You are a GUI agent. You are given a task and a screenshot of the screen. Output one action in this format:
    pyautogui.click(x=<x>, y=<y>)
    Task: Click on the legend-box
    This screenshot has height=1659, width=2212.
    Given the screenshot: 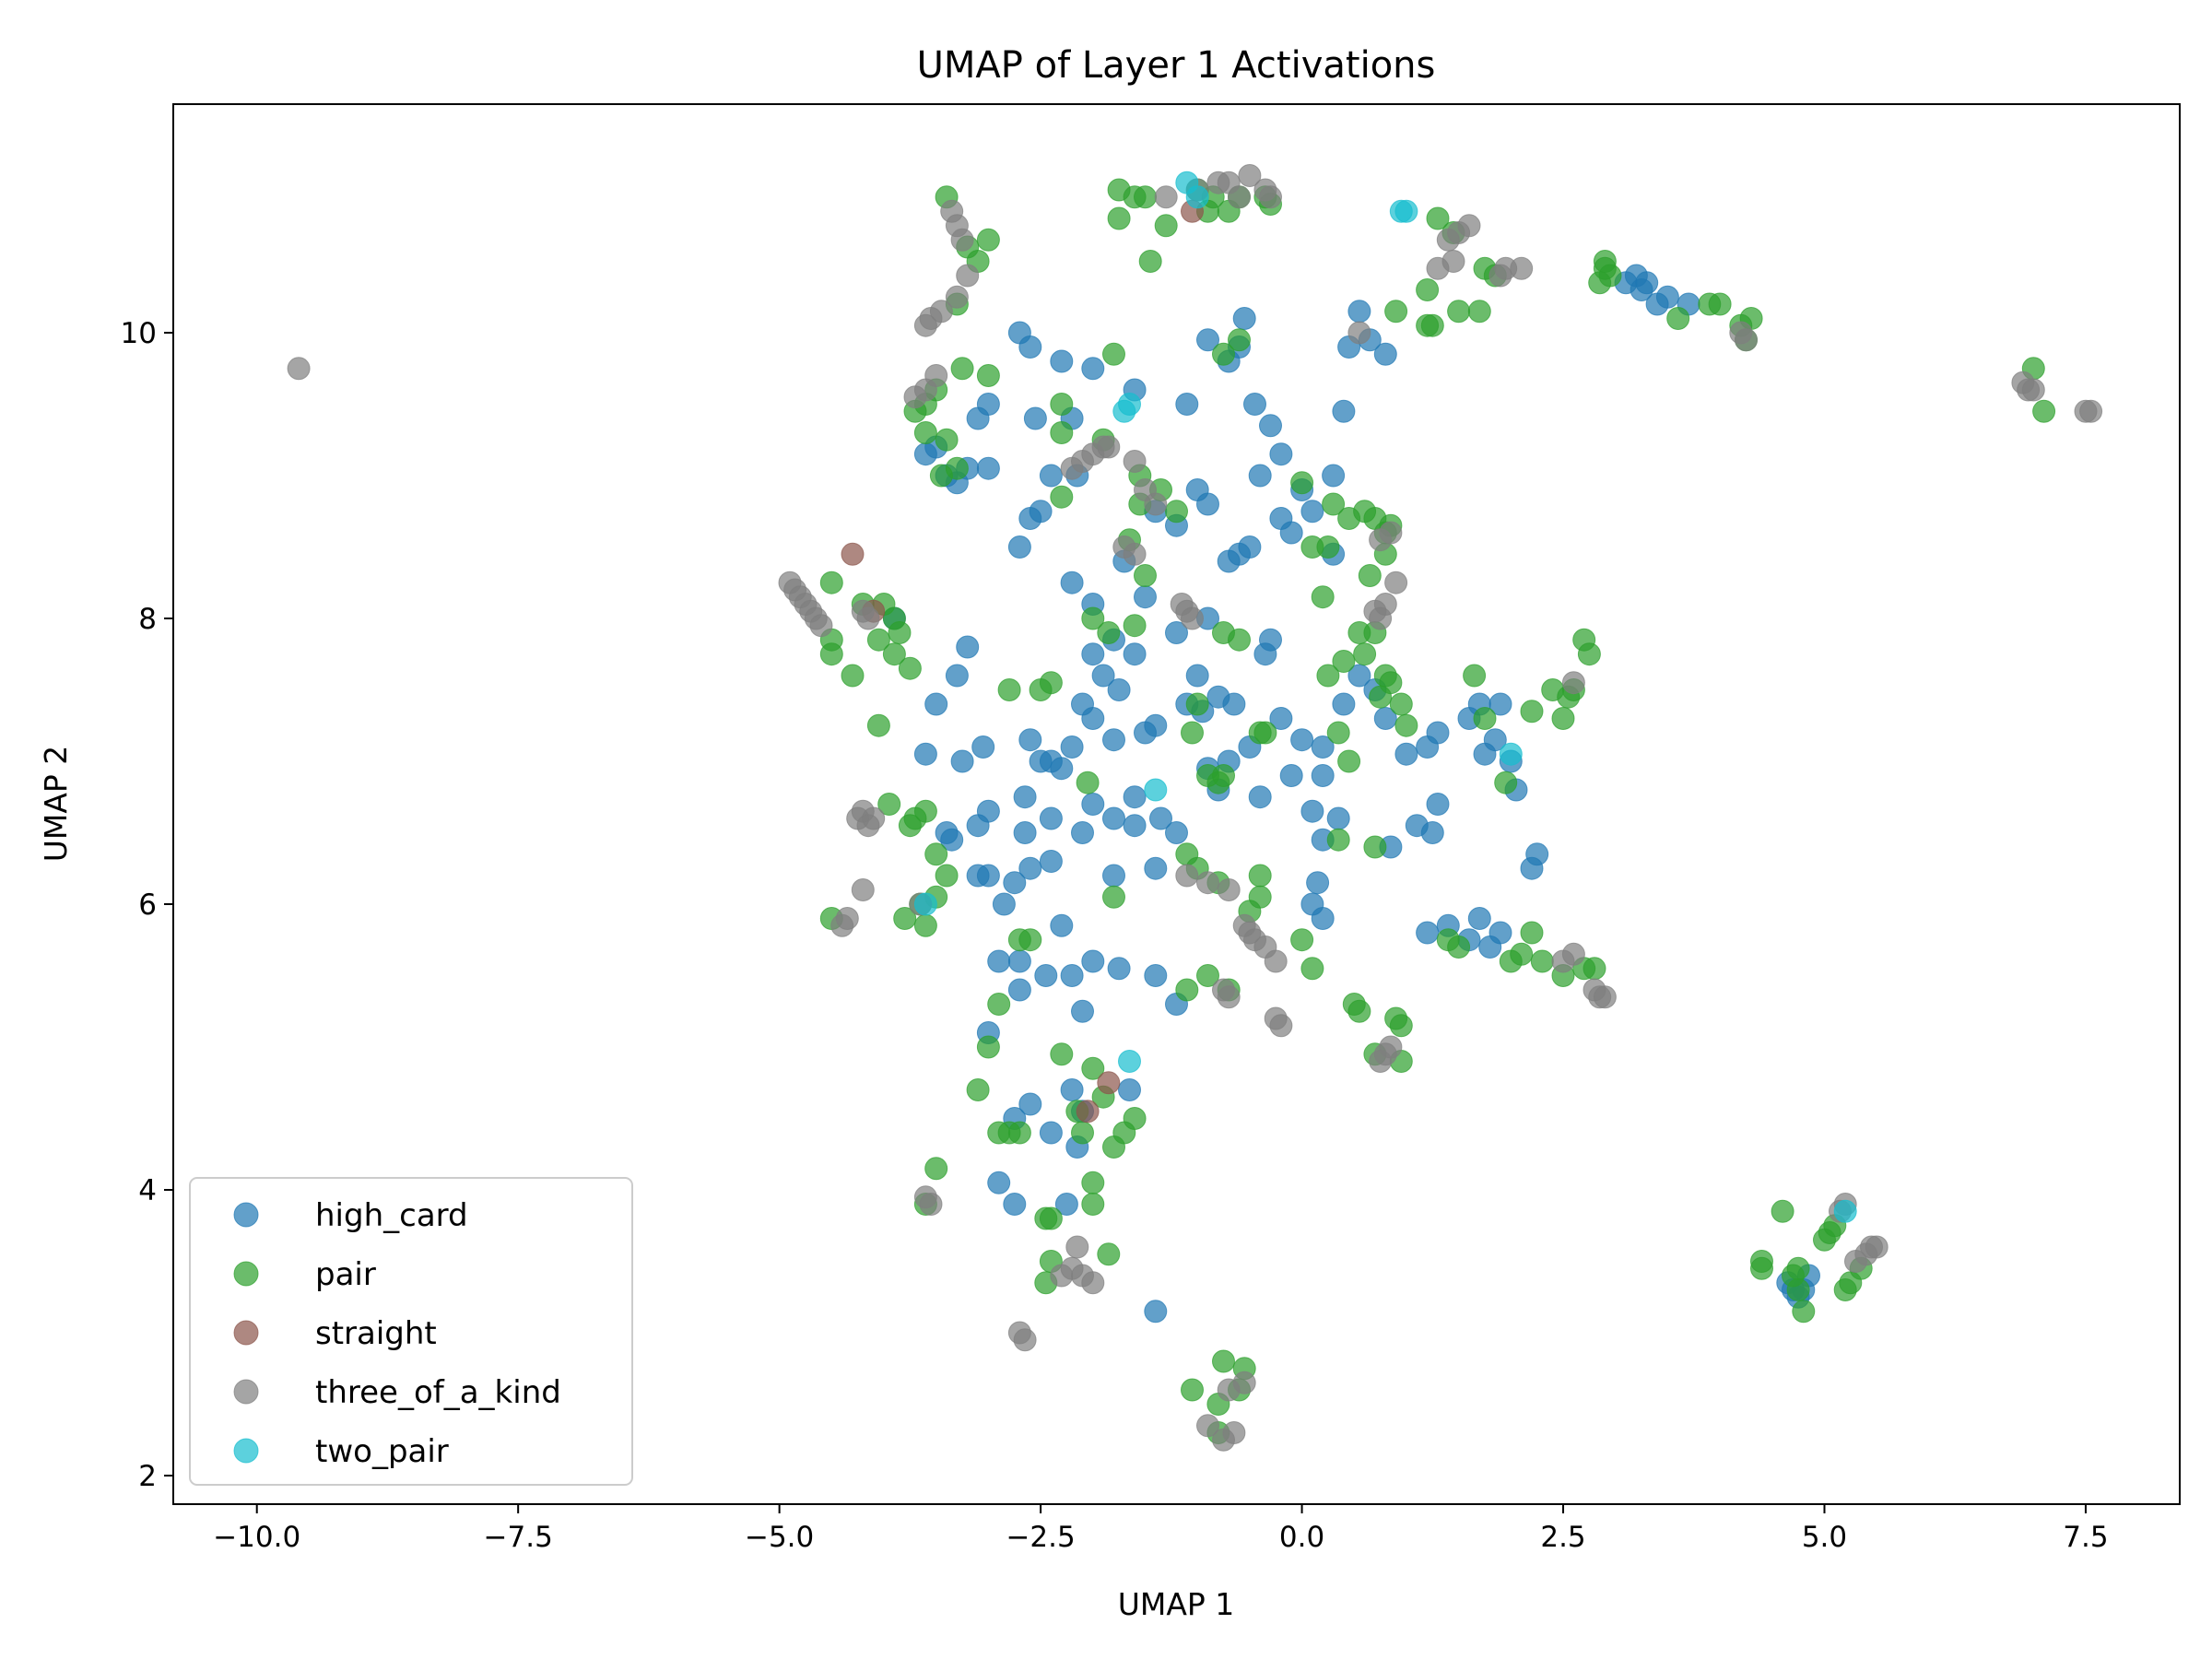 What is the action you would take?
    pyautogui.click(x=411, y=1331)
    